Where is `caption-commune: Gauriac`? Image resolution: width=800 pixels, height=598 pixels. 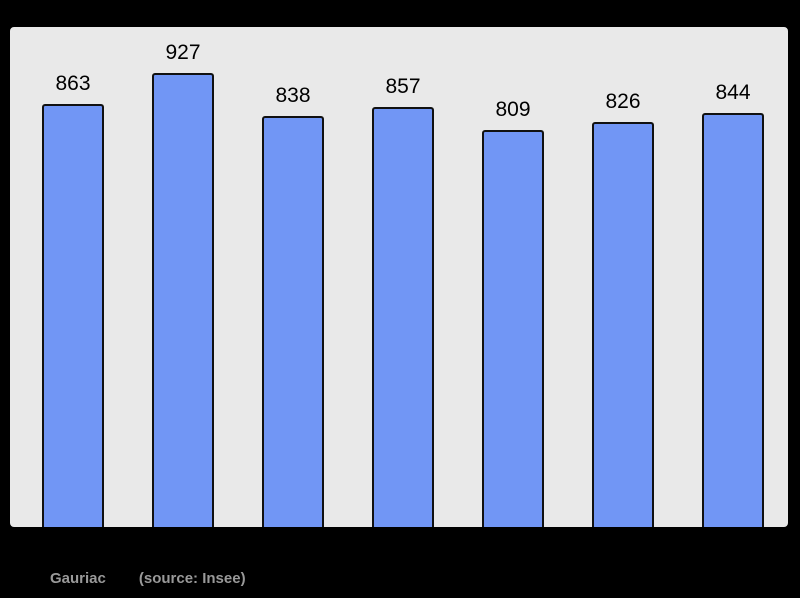
caption-commune: Gauriac is located at coordinates (78, 578).